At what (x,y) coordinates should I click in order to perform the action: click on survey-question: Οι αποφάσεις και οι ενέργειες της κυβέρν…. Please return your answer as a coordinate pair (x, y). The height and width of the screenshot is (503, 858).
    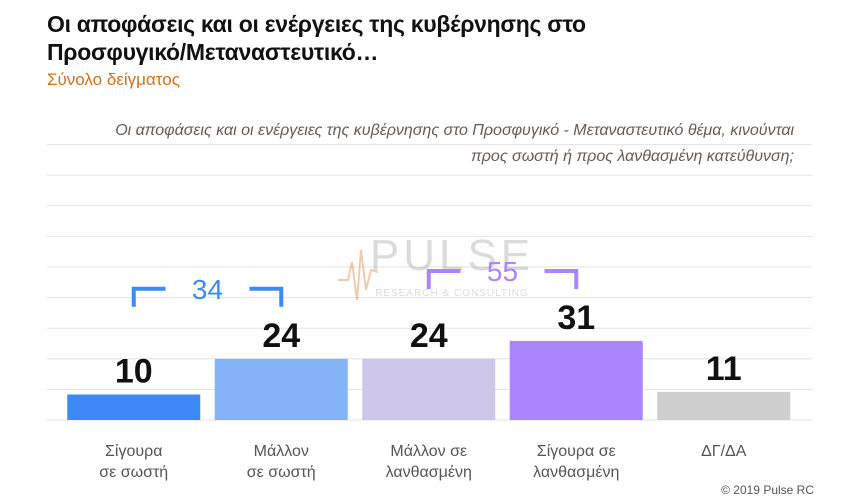
    Looking at the image, I should click on (454, 143).